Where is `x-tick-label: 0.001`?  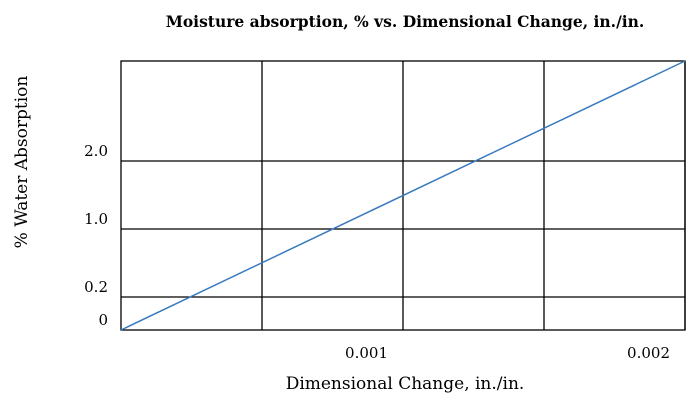 x-tick-label: 0.001 is located at coordinates (366, 353).